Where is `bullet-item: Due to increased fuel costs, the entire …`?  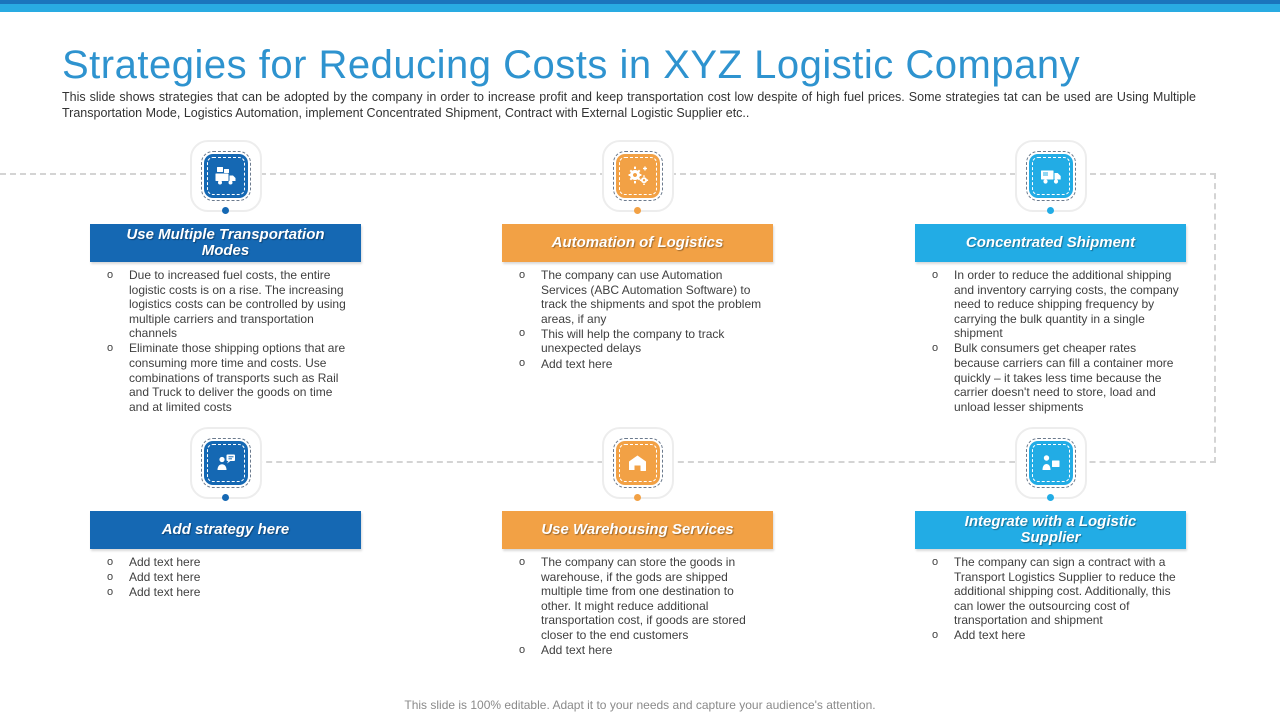 bullet-item: Due to increased fuel costs, the entire … is located at coordinates (225, 304).